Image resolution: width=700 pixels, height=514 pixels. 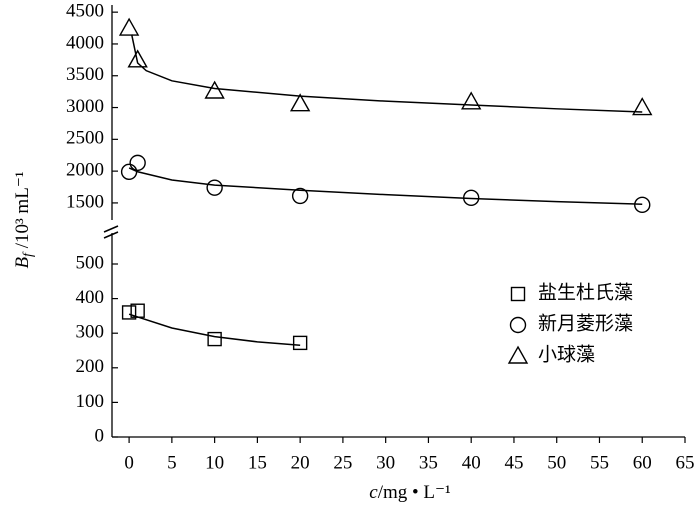 What do you see at coordinates (85, 106) in the screenshot?
I see `y-tick-upper-label: 3000` at bounding box center [85, 106].